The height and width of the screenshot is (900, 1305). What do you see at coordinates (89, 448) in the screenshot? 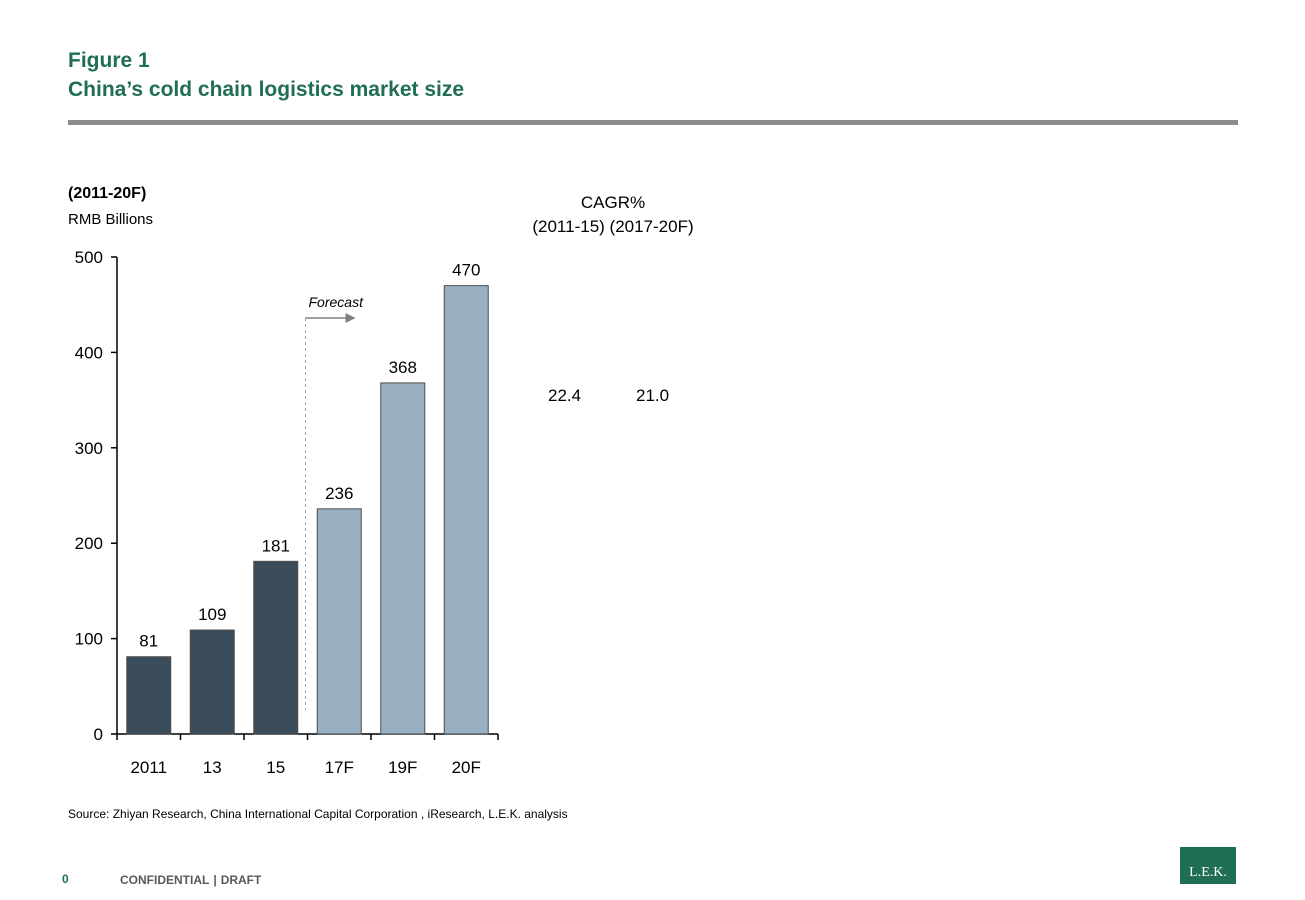
I see `y-tick-label-300: 300` at bounding box center [89, 448].